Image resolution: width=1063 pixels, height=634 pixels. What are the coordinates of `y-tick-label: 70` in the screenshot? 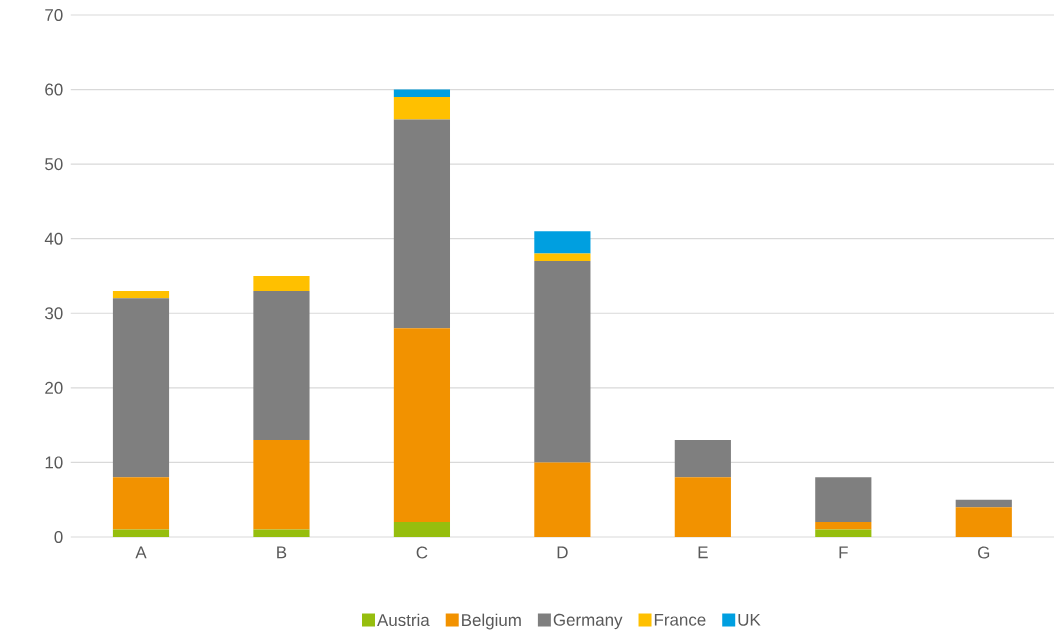 It's located at (54, 14).